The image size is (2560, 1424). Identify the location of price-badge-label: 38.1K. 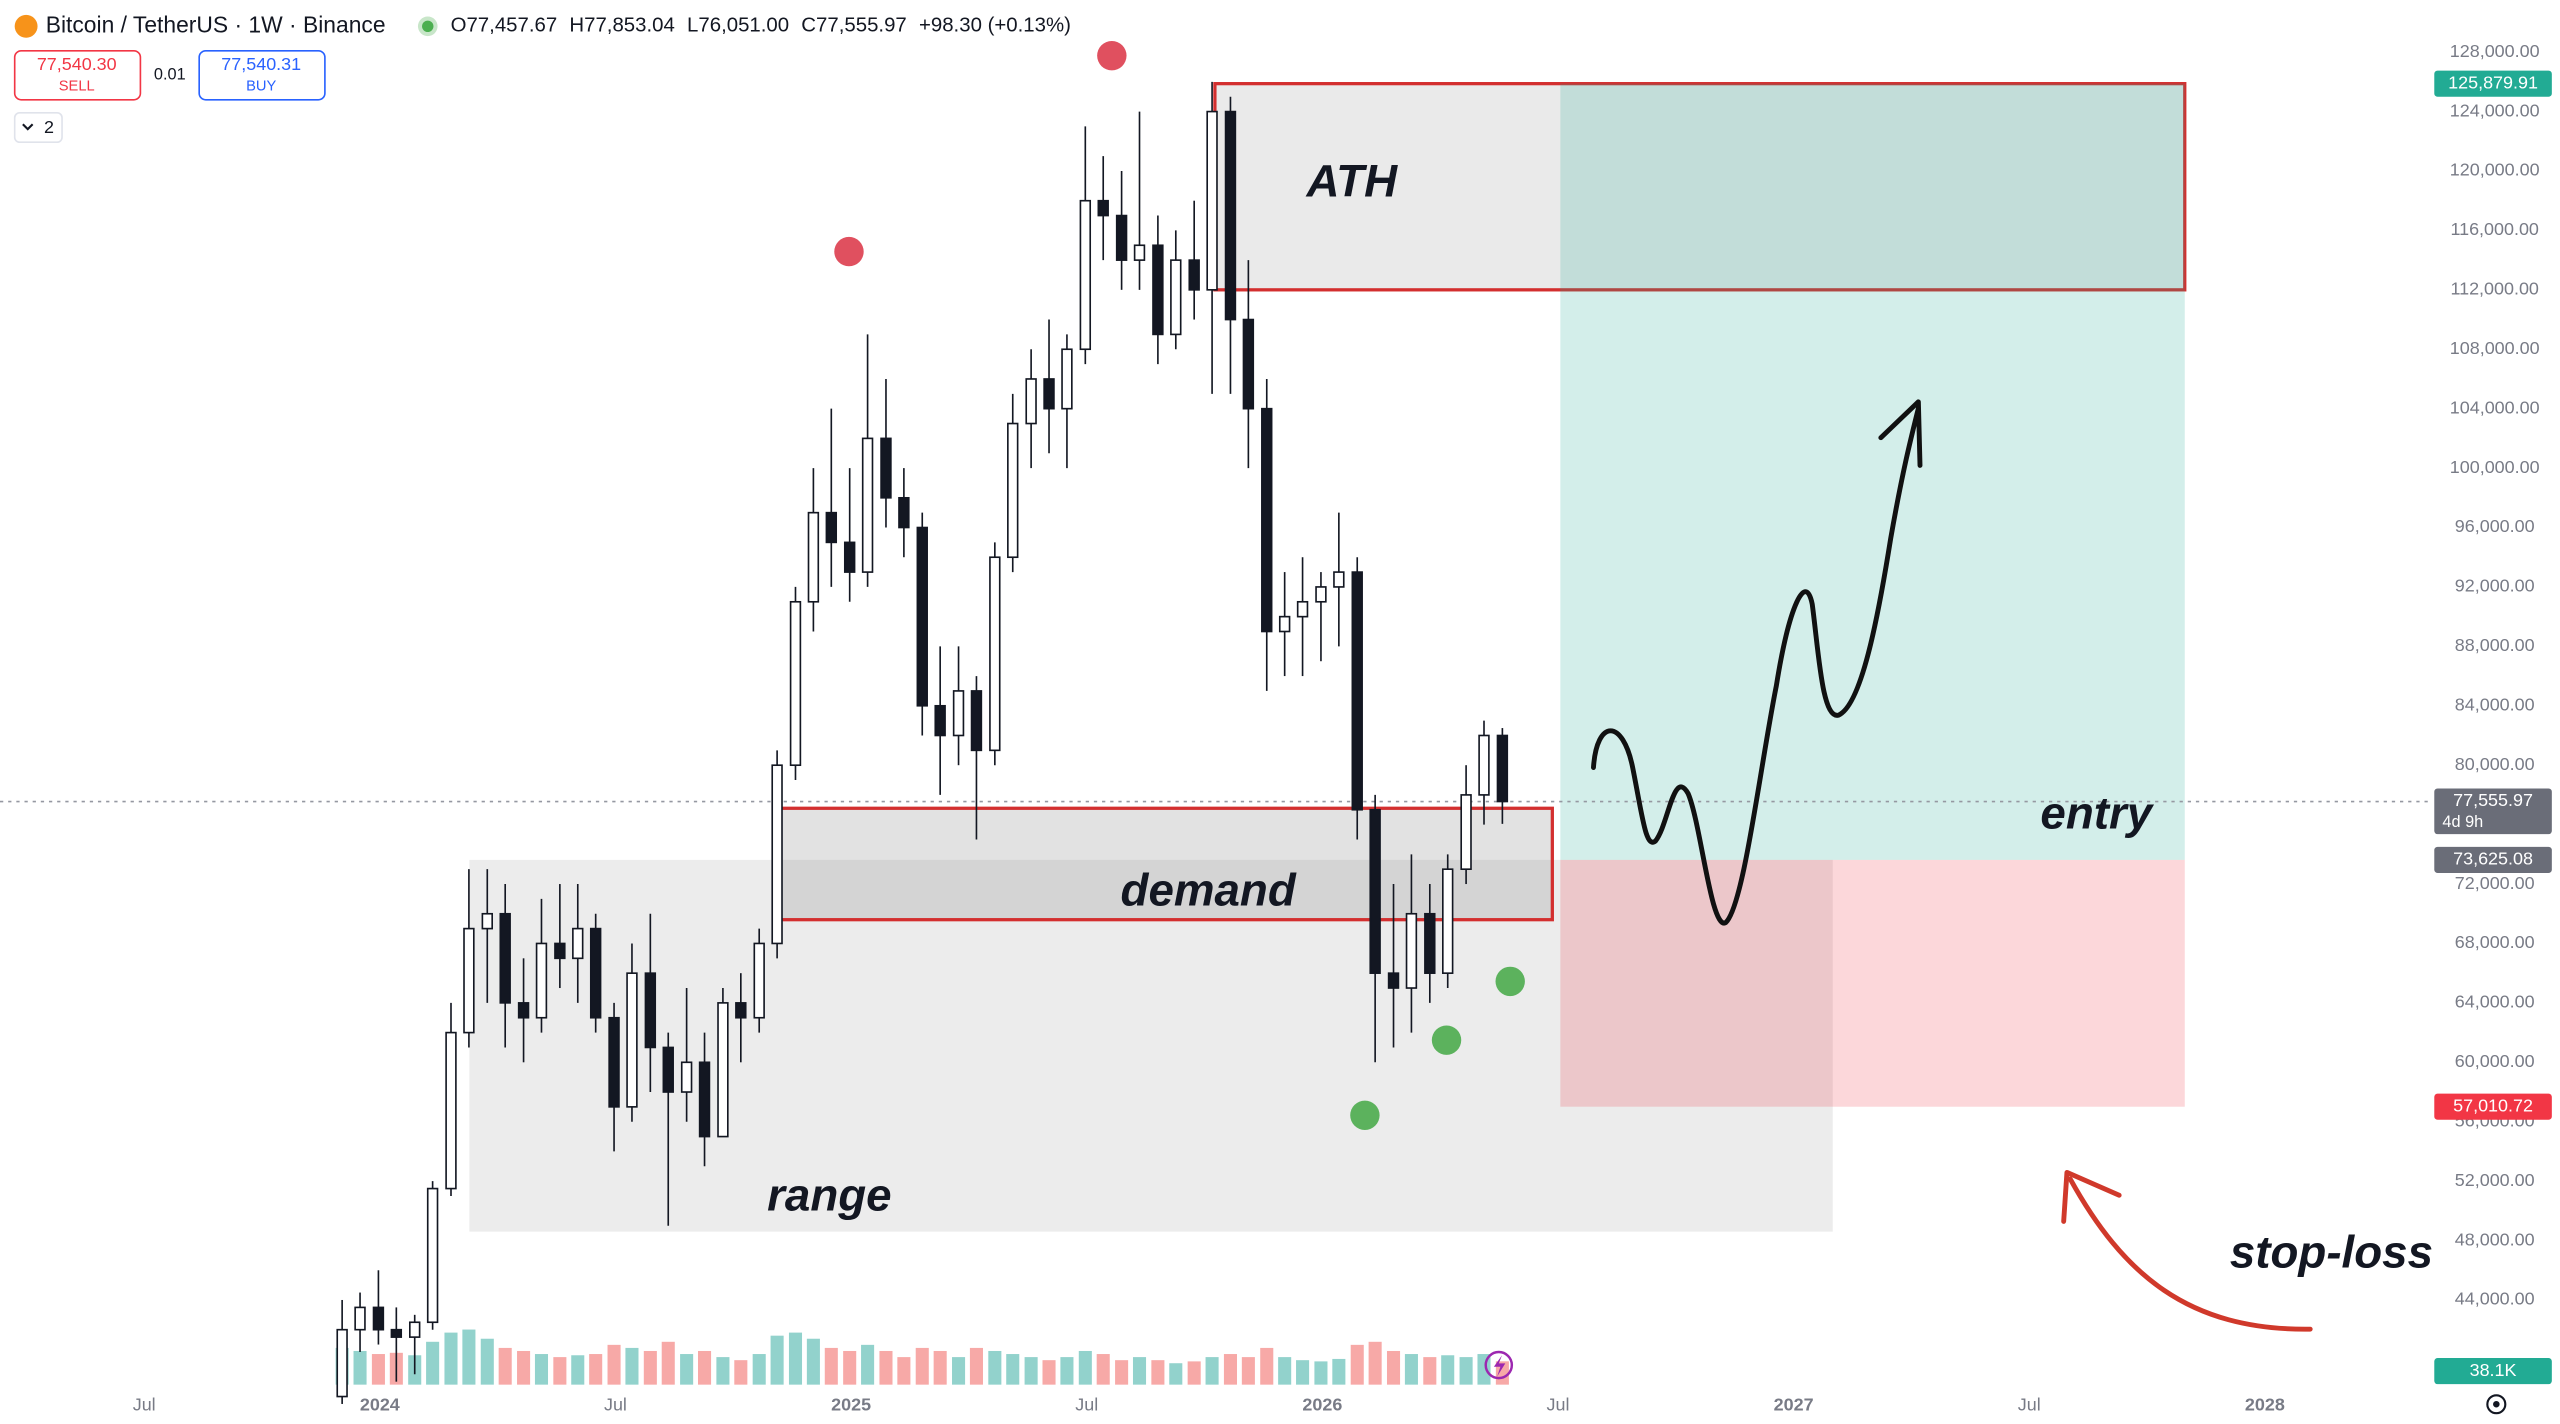
(2493, 1370).